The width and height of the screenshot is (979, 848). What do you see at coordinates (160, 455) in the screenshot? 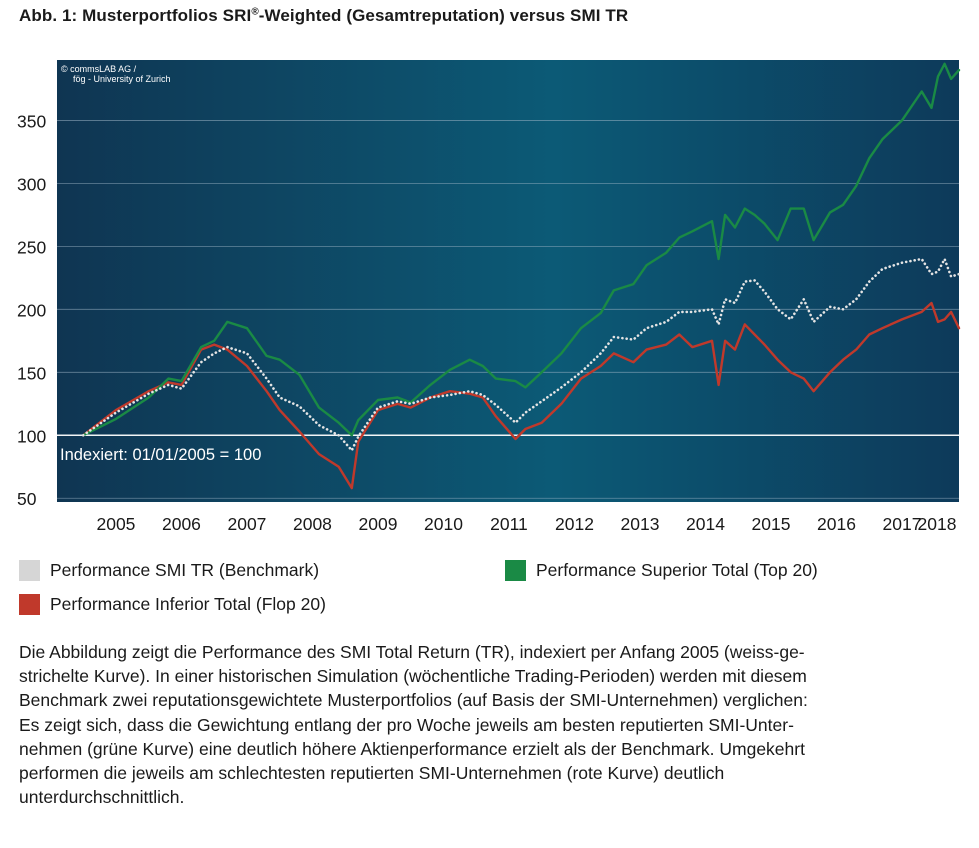
I see `index-annotation: Indexiert: 01/01/2005 = 100` at bounding box center [160, 455].